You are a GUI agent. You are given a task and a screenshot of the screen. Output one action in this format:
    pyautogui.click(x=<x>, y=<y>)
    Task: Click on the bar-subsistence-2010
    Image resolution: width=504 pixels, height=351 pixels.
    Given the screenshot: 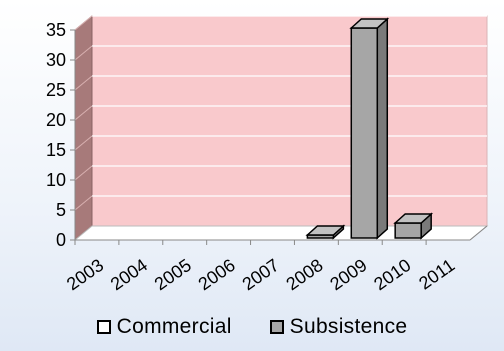 What is the action you would take?
    pyautogui.click(x=413, y=226)
    